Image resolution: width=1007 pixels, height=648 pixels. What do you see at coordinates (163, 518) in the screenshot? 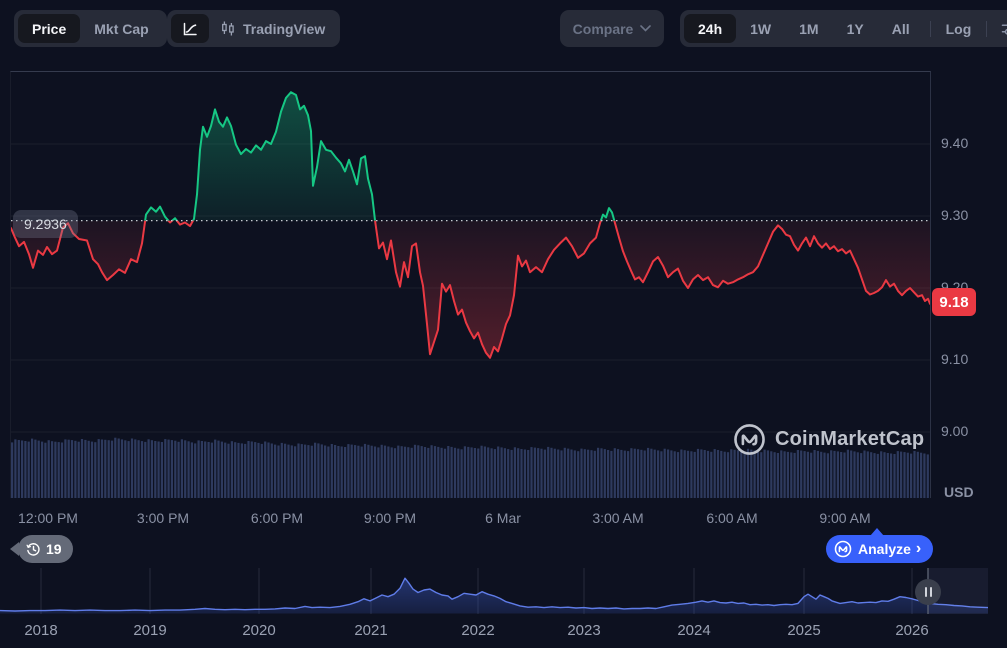
I see `x-tick-label: 3:00 PM` at bounding box center [163, 518].